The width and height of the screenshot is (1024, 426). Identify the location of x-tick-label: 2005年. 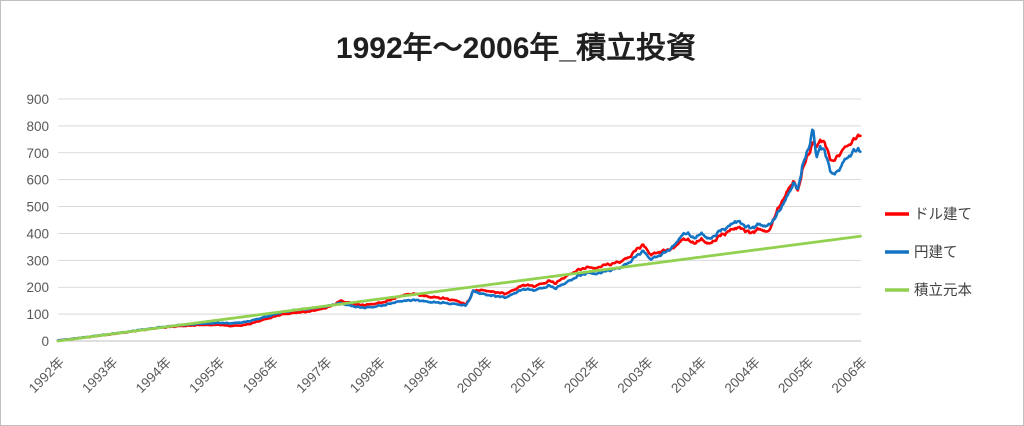
(795, 375).